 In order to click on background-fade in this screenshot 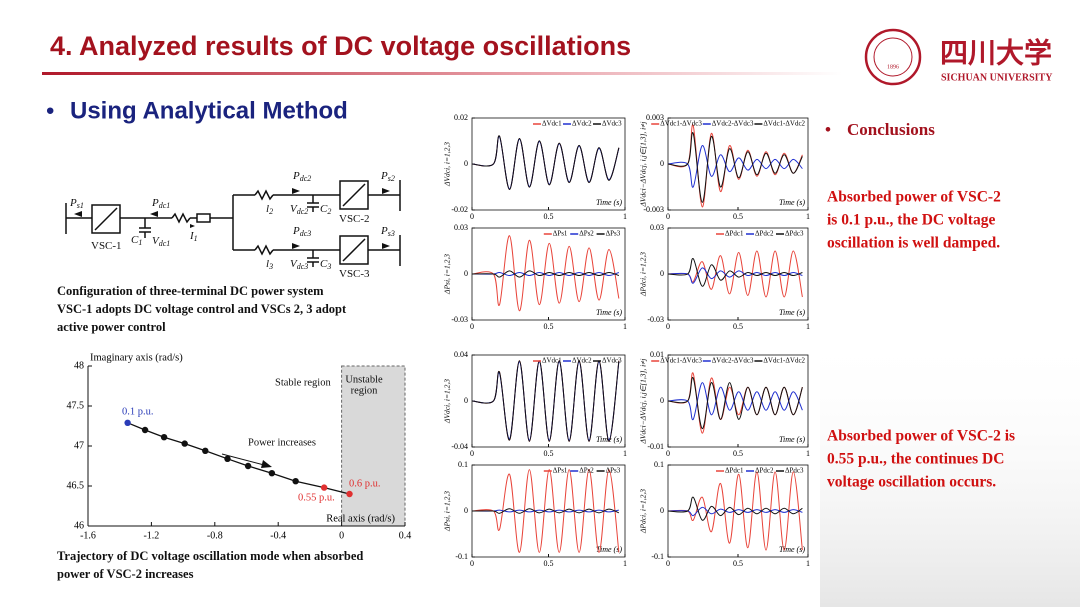, I will do `click(950, 468)`.